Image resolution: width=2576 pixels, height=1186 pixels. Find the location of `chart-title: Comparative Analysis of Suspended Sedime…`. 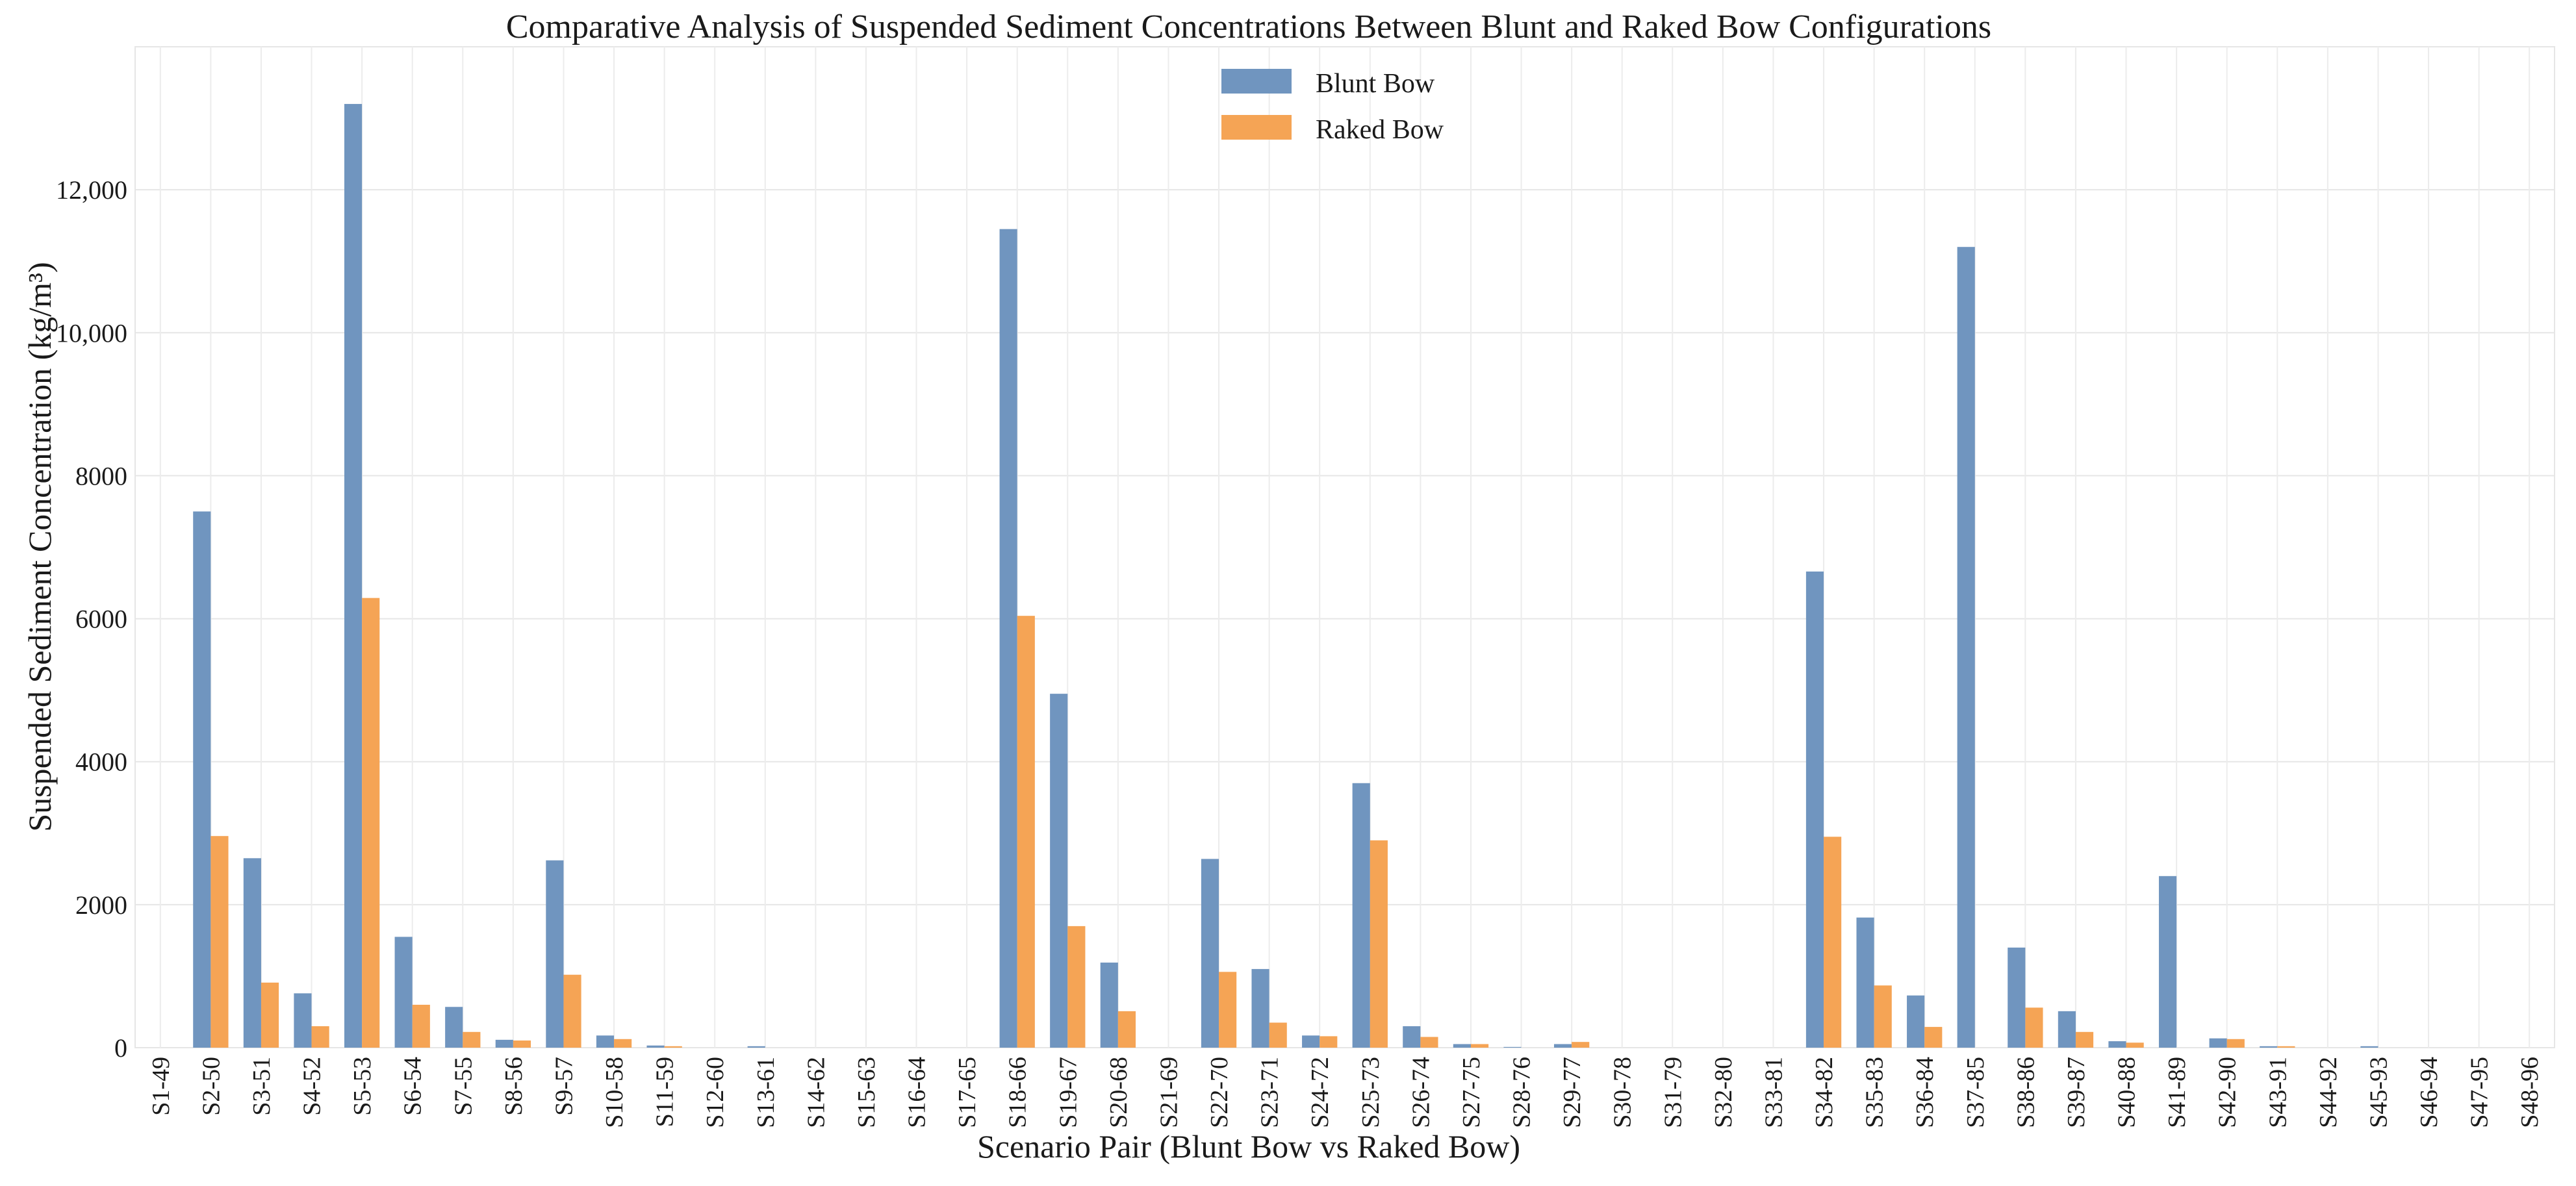

chart-title: Comparative Analysis of Suspended Sedime… is located at coordinates (1248, 26).